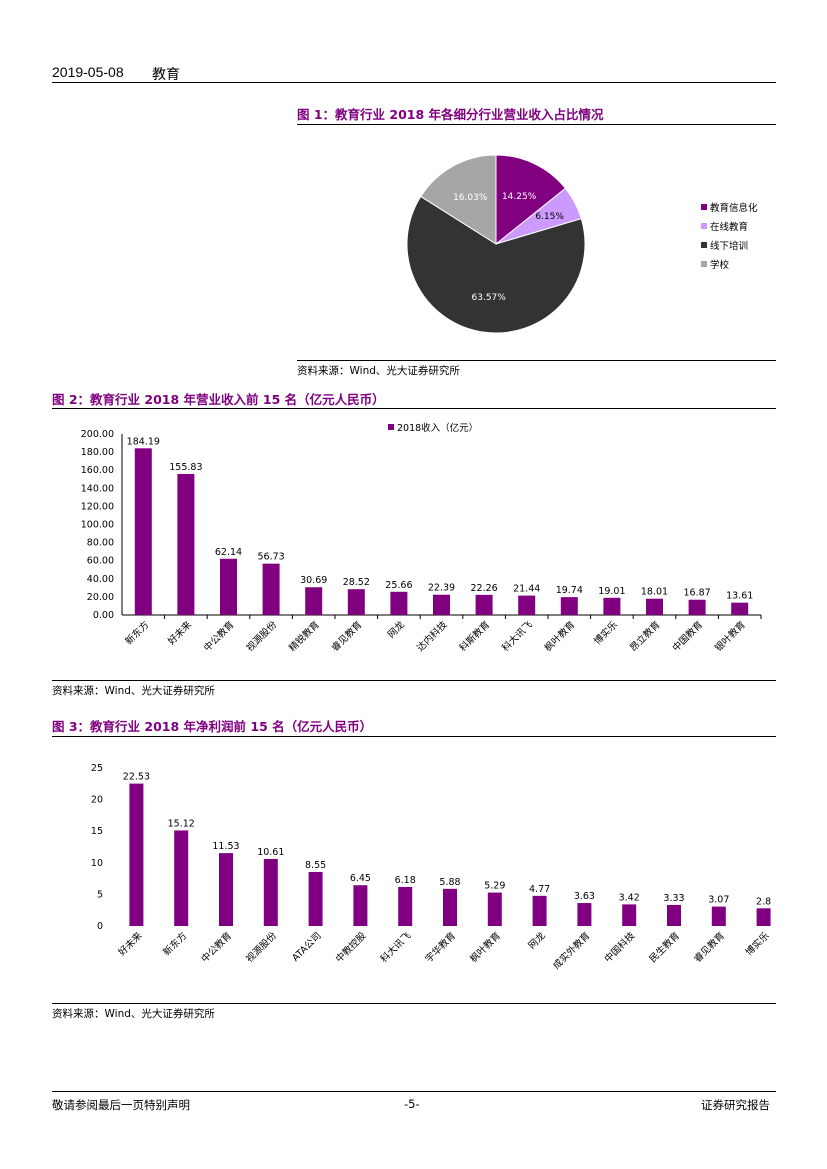  What do you see at coordinates (398, 585) in the screenshot?
I see `bar-value-label: 25.66` at bounding box center [398, 585].